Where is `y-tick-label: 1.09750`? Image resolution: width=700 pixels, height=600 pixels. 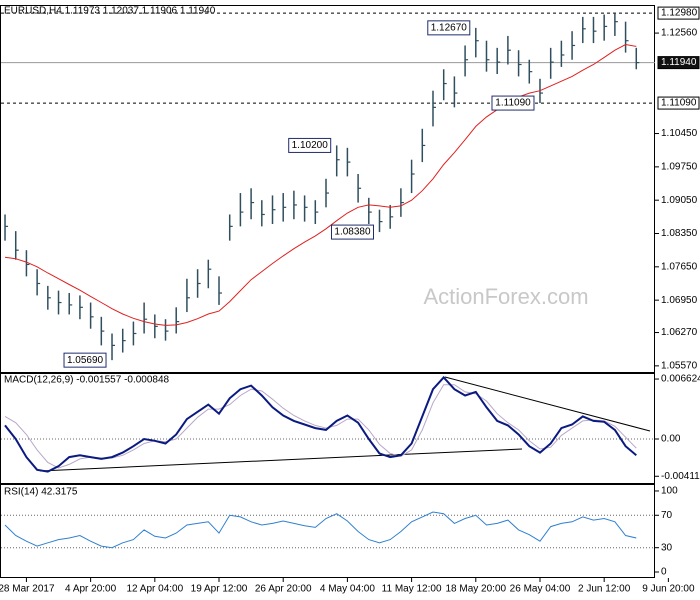
y-tick-label: 1.09750 is located at coordinates (679, 167).